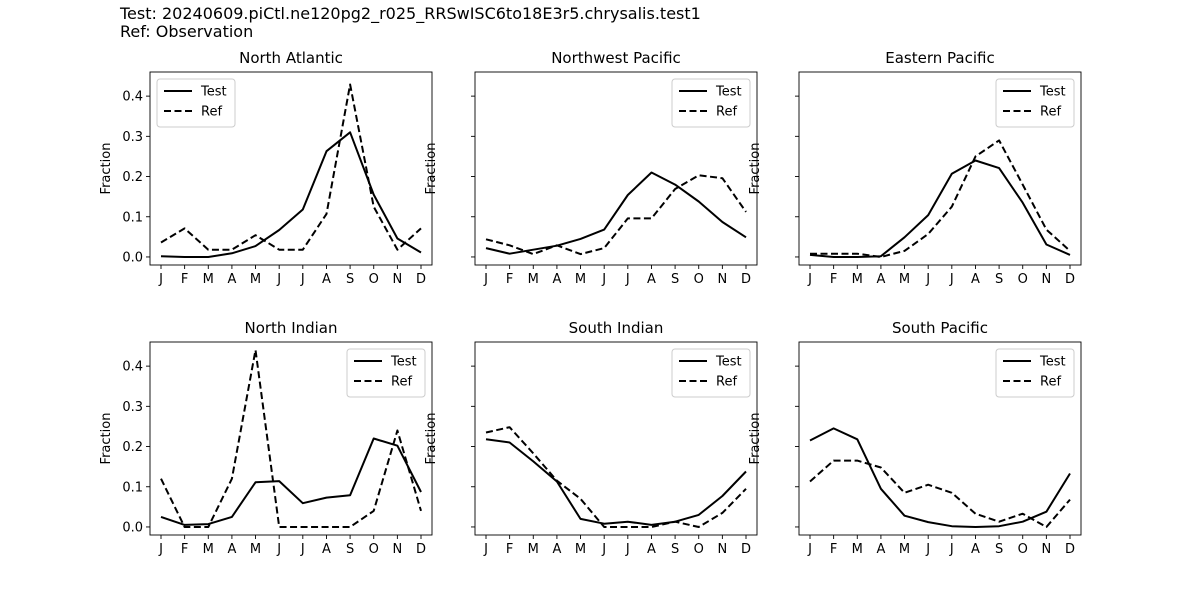 The width and height of the screenshot is (1200, 600). Describe the element at coordinates (939, 58) in the screenshot. I see `panel-title: Eastern Pacific` at that location.